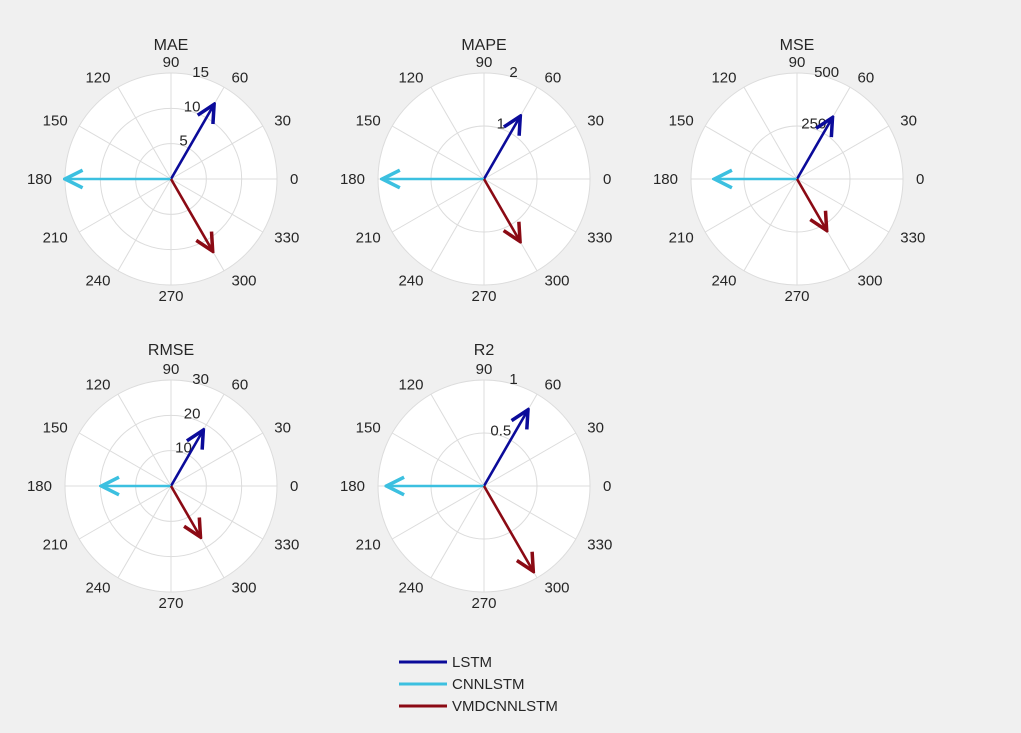 The width and height of the screenshot is (1021, 733). What do you see at coordinates (797, 45) in the screenshot?
I see `plot-title: MSE` at bounding box center [797, 45].